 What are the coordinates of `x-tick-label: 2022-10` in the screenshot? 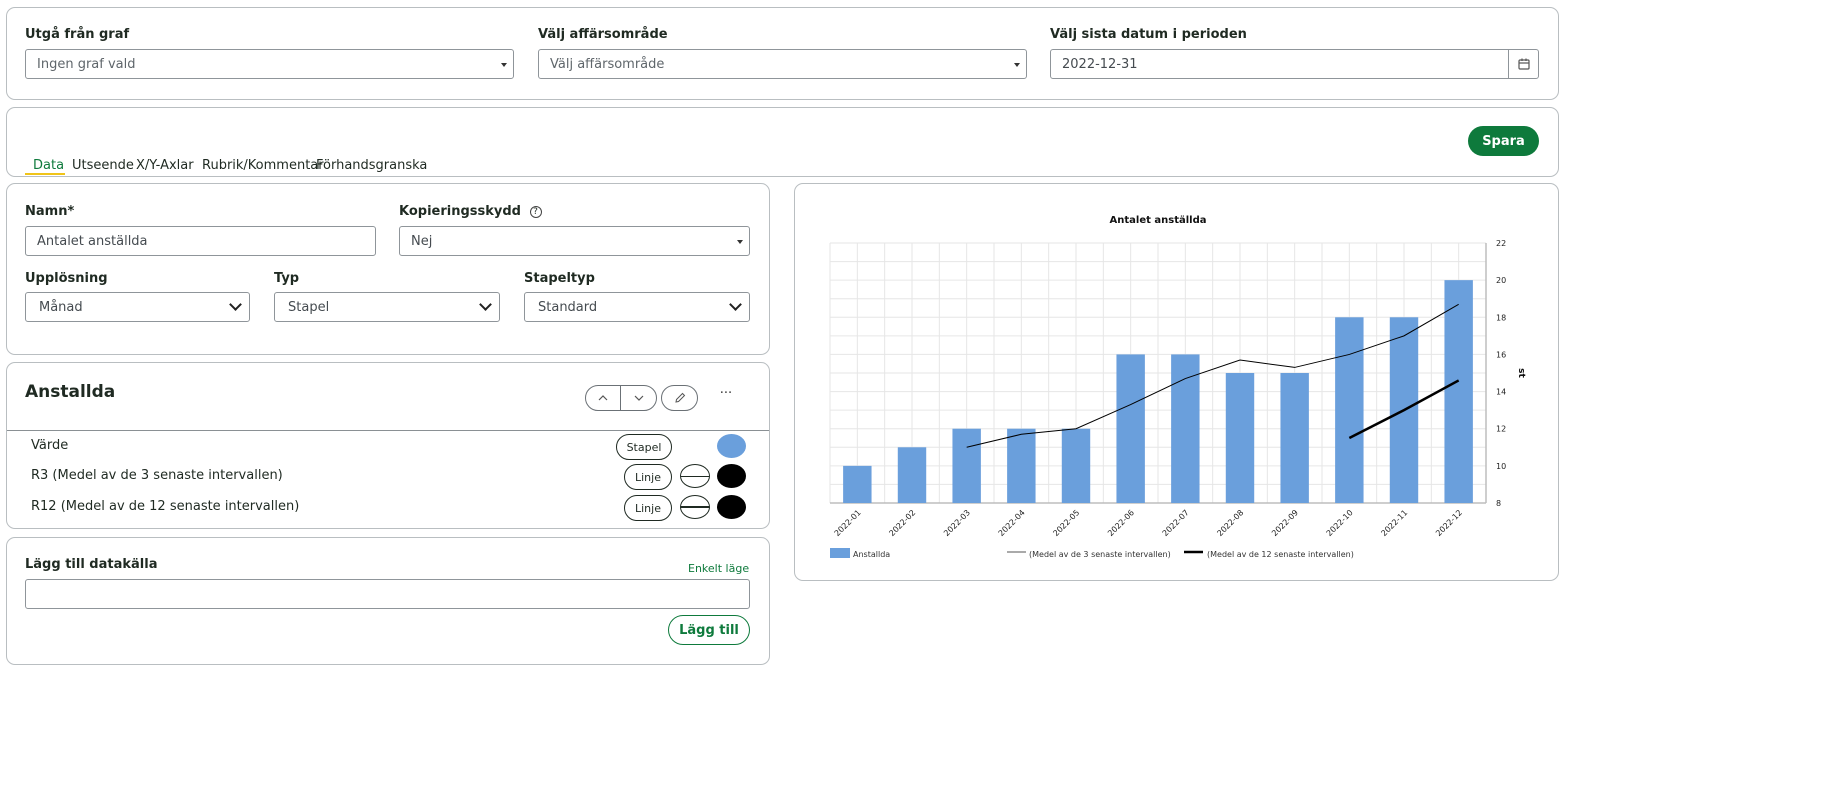 It's located at (1340, 523).